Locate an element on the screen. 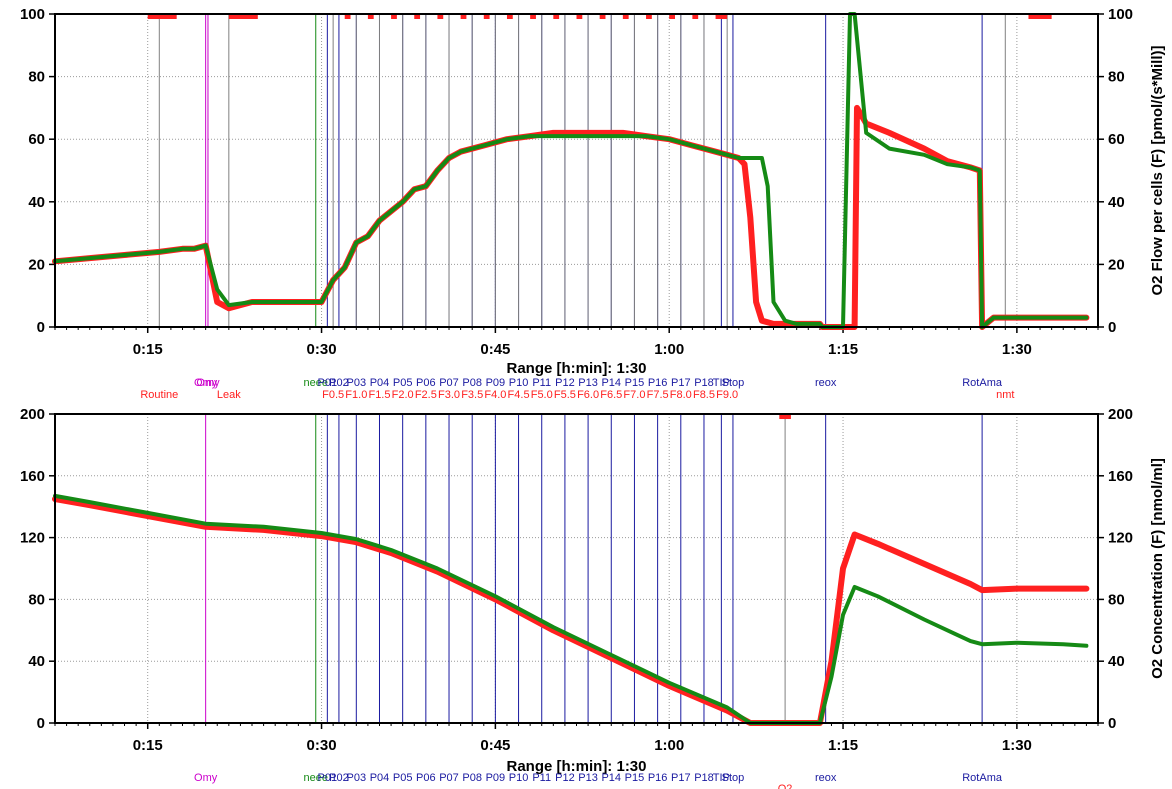 This screenshot has height=789, width=1172. y-tick-label-left: 160 is located at coordinates (32, 476).